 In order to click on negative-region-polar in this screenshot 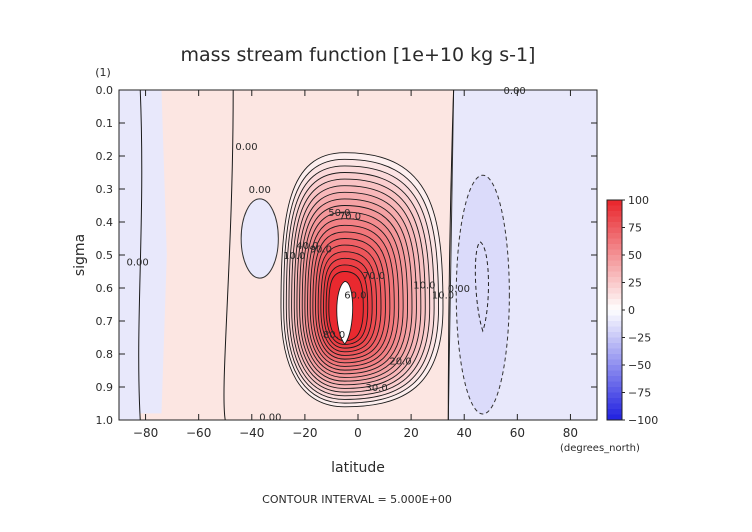, I will do `click(148, 252)`.